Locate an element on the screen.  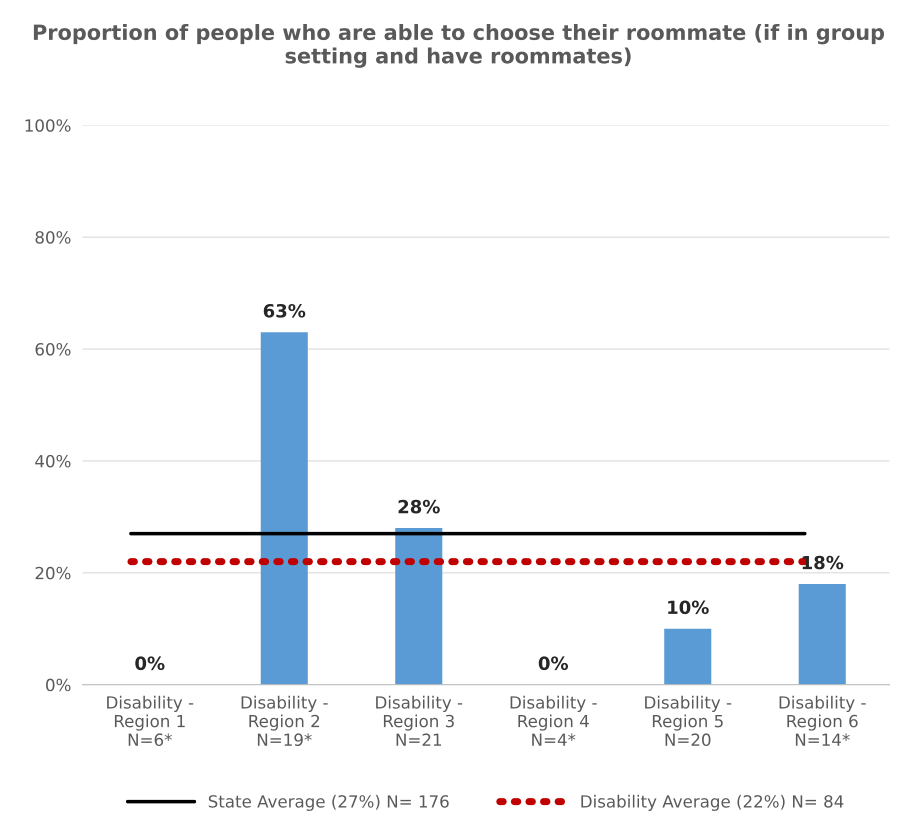
y-tick-label: 80% is located at coordinates (53, 237).